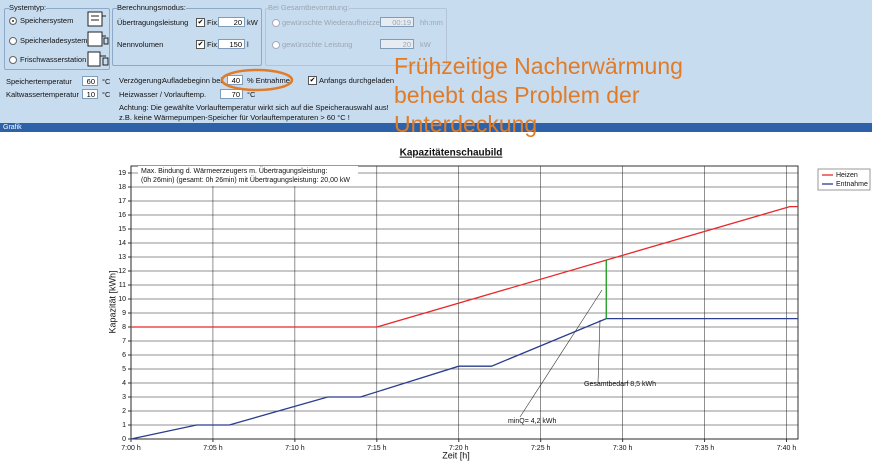 The height and width of the screenshot is (466, 872). What do you see at coordinates (122, 271) in the screenshot?
I see `y-tick-label: 12` at bounding box center [122, 271].